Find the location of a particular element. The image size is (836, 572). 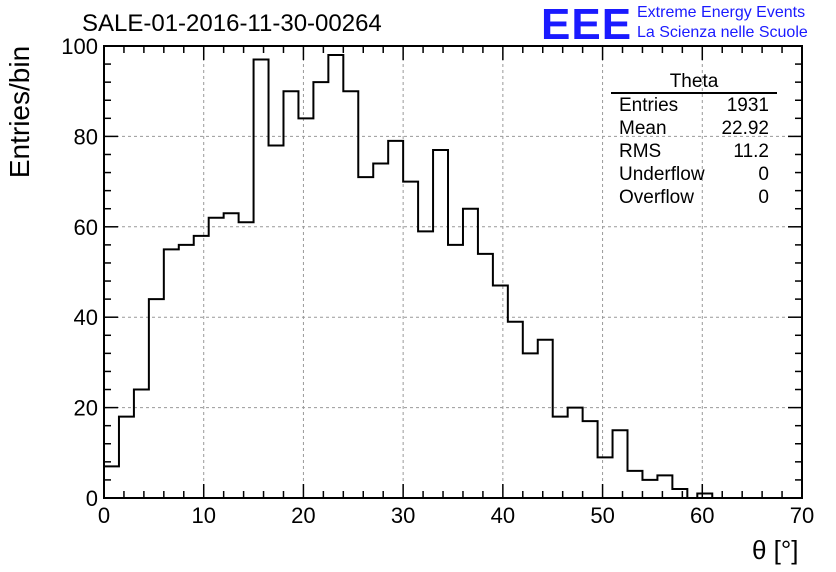

stats-value: 22.92 is located at coordinates (745, 128).